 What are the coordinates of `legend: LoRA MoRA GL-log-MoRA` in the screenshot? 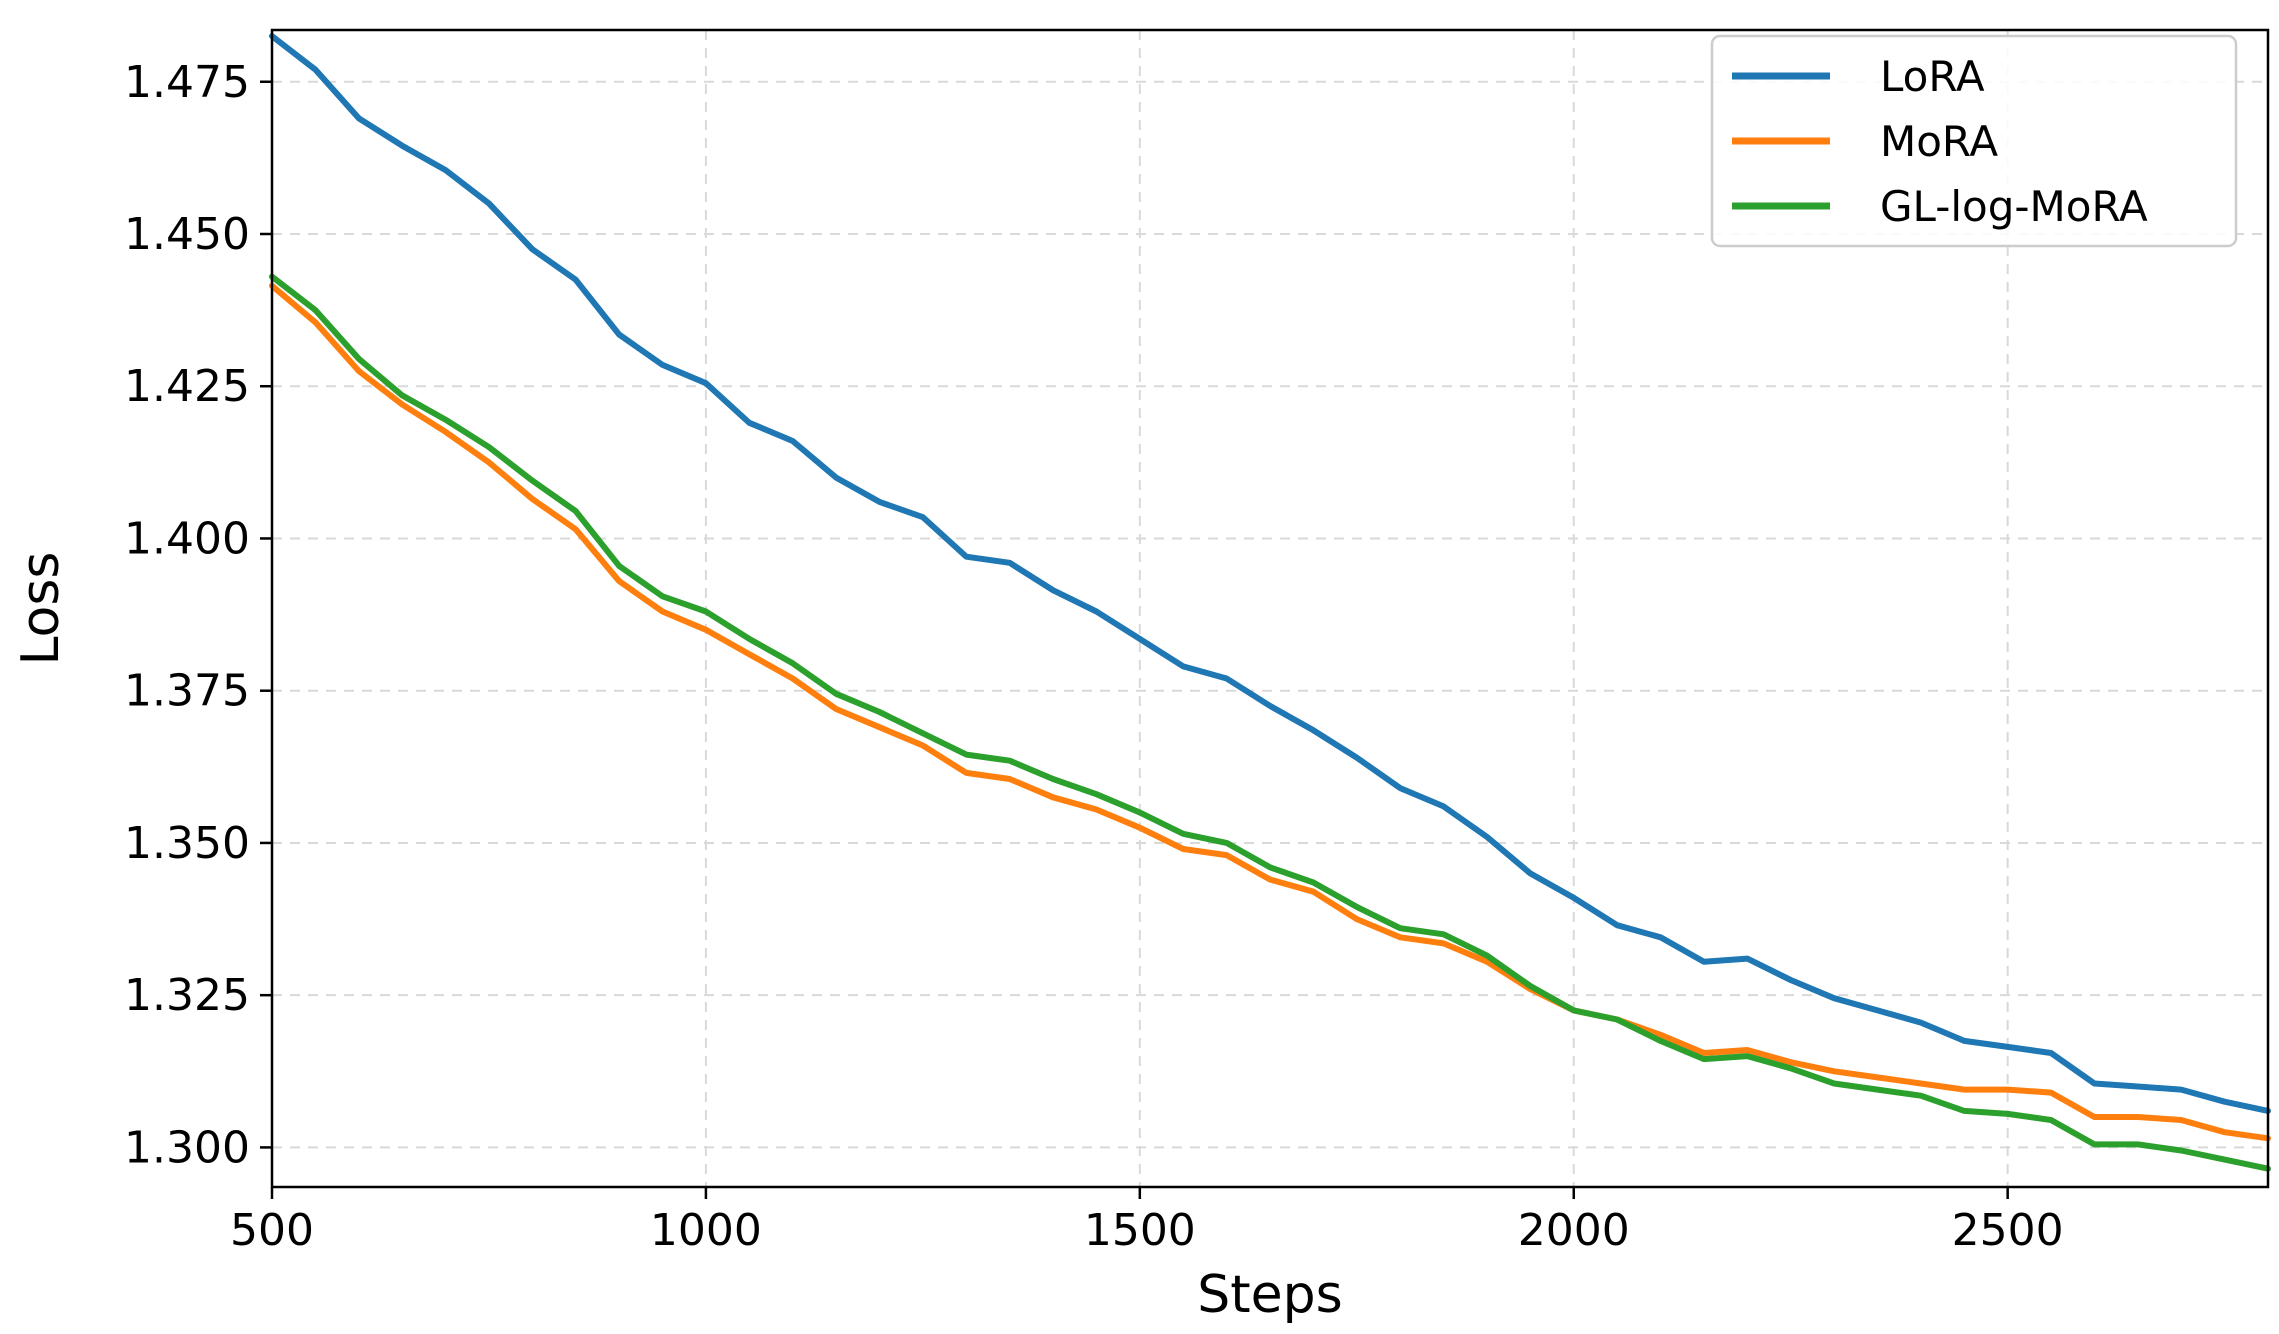 It's located at (1974, 141).